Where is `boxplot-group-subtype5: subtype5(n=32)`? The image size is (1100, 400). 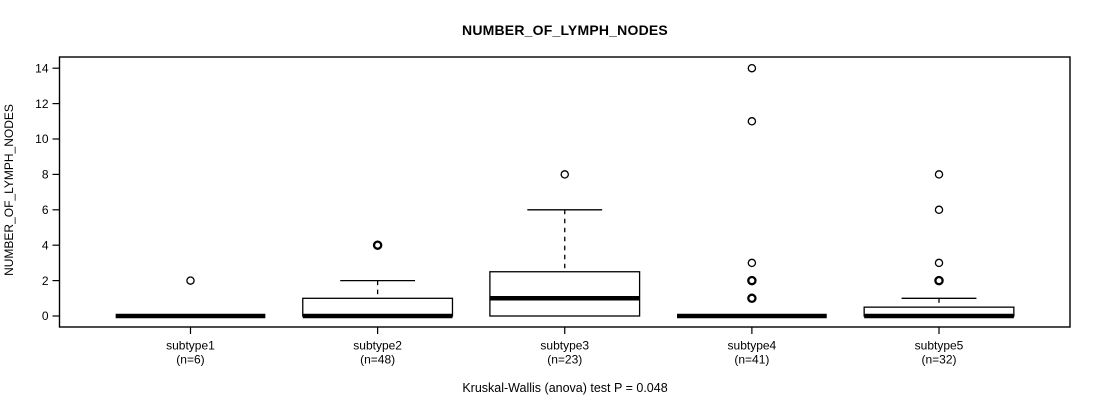 boxplot-group-subtype5: subtype5(n=32) is located at coordinates (939, 268).